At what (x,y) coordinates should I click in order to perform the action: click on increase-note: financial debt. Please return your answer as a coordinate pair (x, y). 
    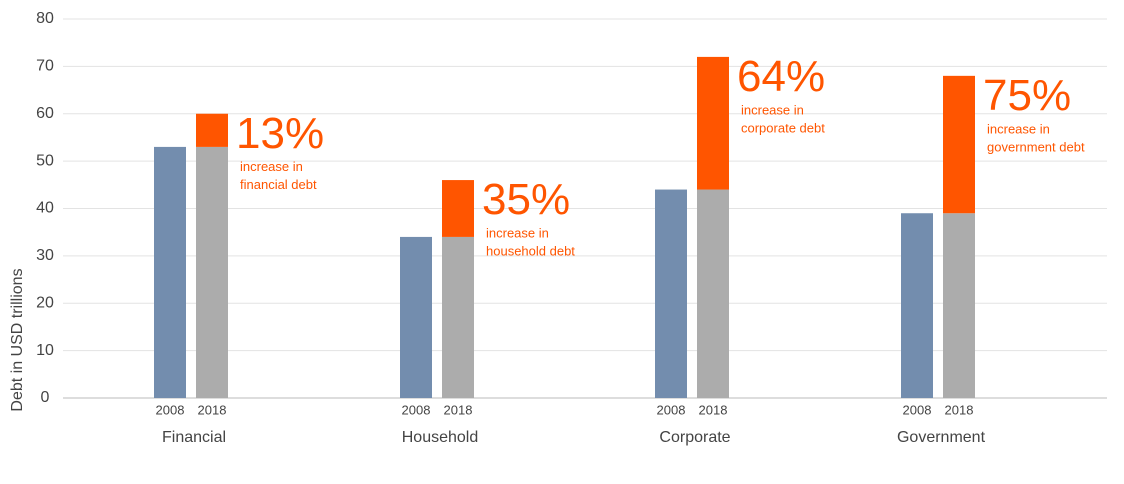
    Looking at the image, I should click on (278, 184).